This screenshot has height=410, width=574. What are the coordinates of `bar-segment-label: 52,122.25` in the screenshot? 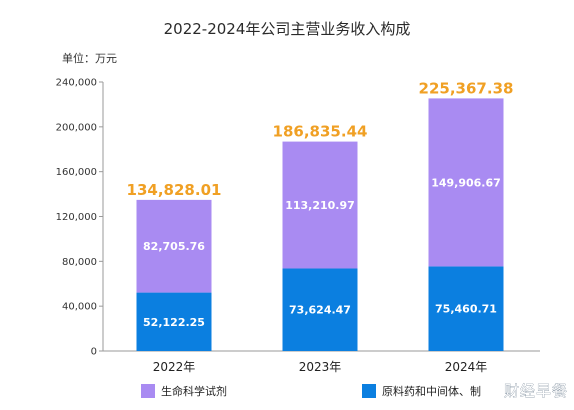 It's located at (174, 322).